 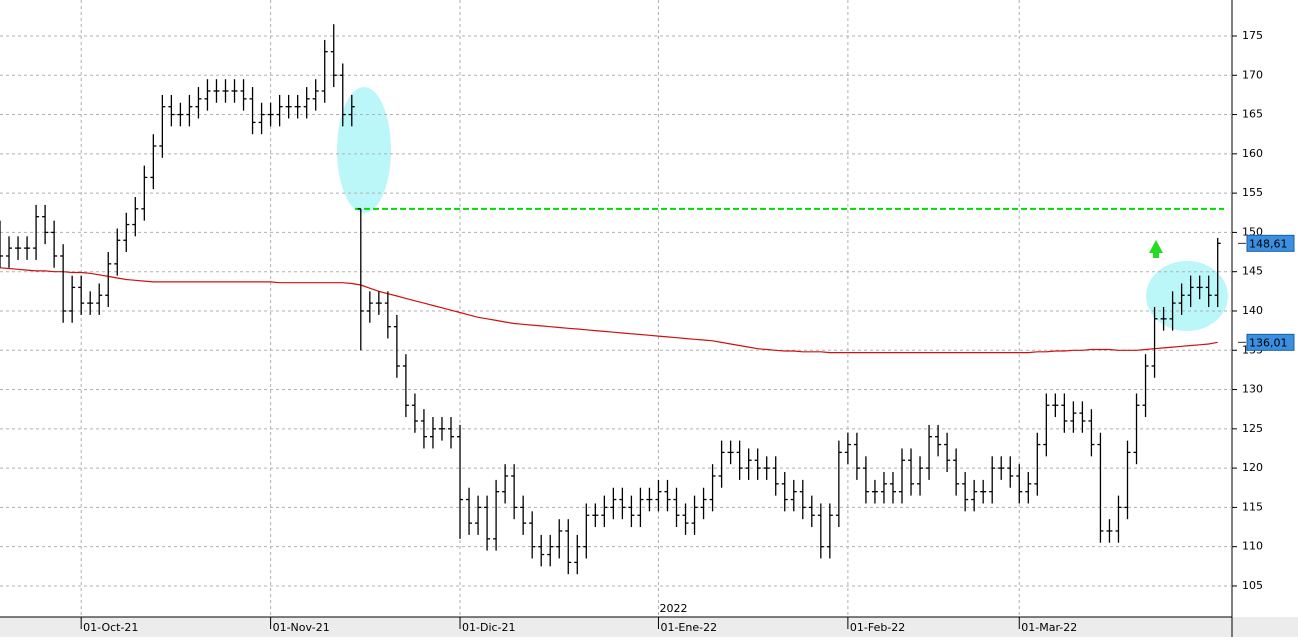 What do you see at coordinates (489, 627) in the screenshot?
I see `x-tick-label: 01-Dic-21` at bounding box center [489, 627].